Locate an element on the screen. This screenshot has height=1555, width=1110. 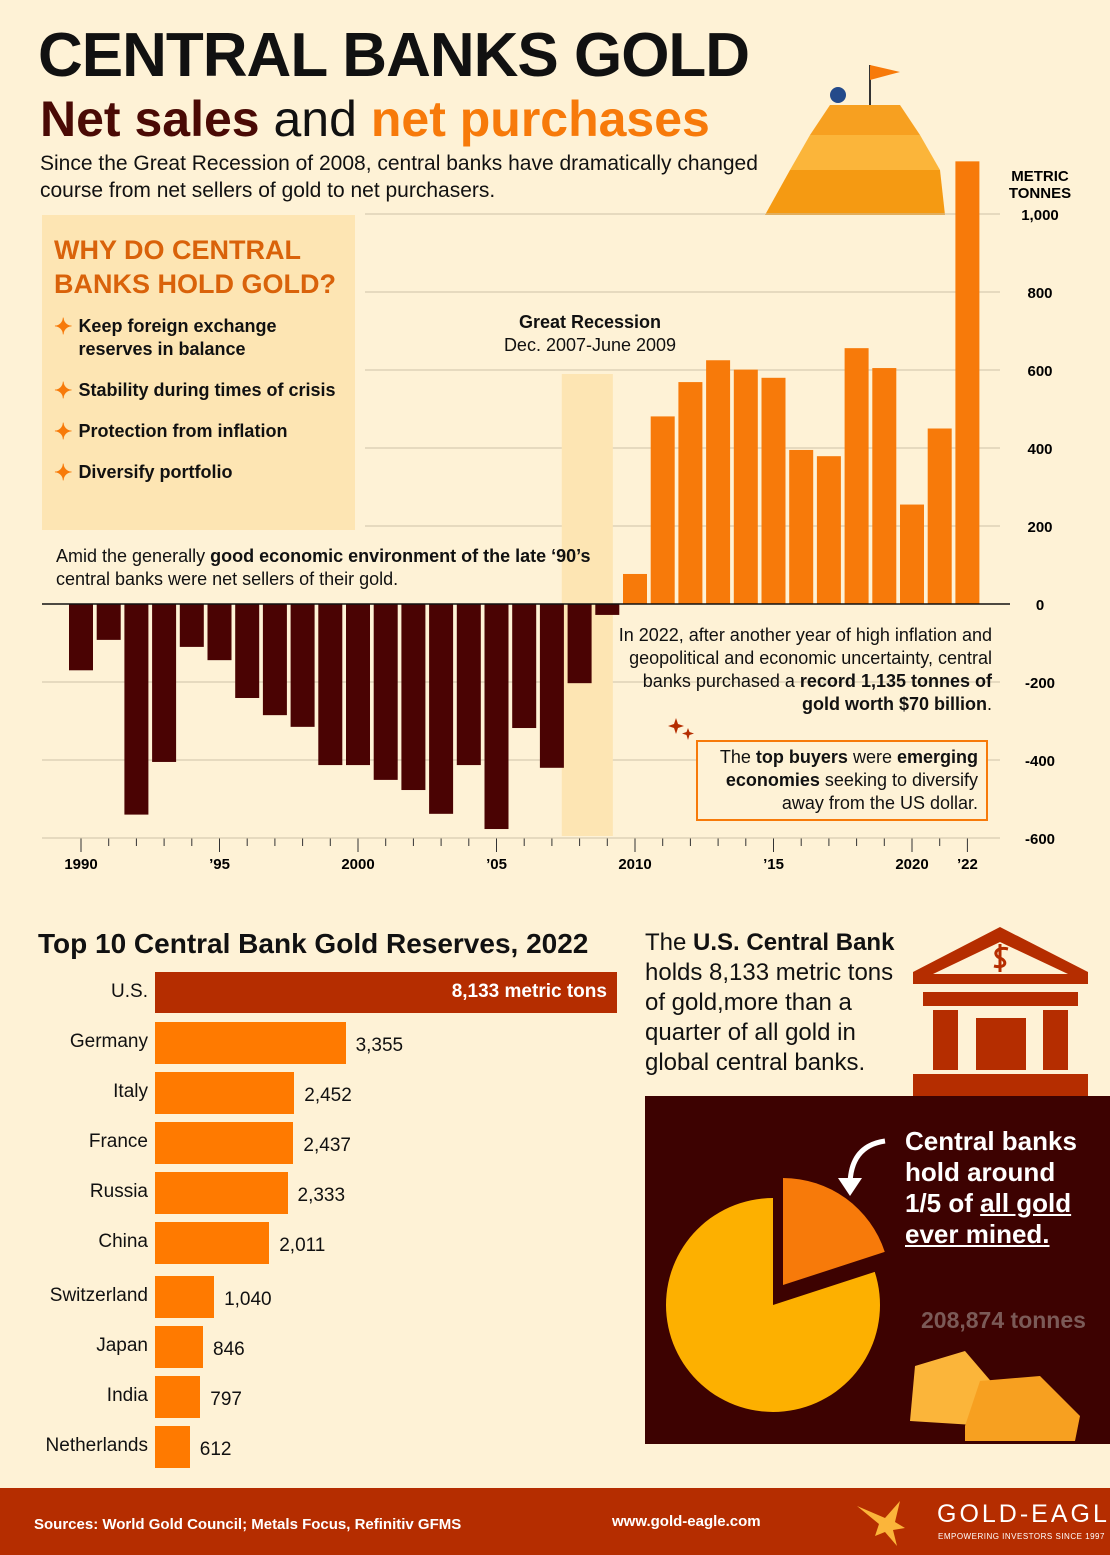
t: top buyers is located at coordinates (801, 757).